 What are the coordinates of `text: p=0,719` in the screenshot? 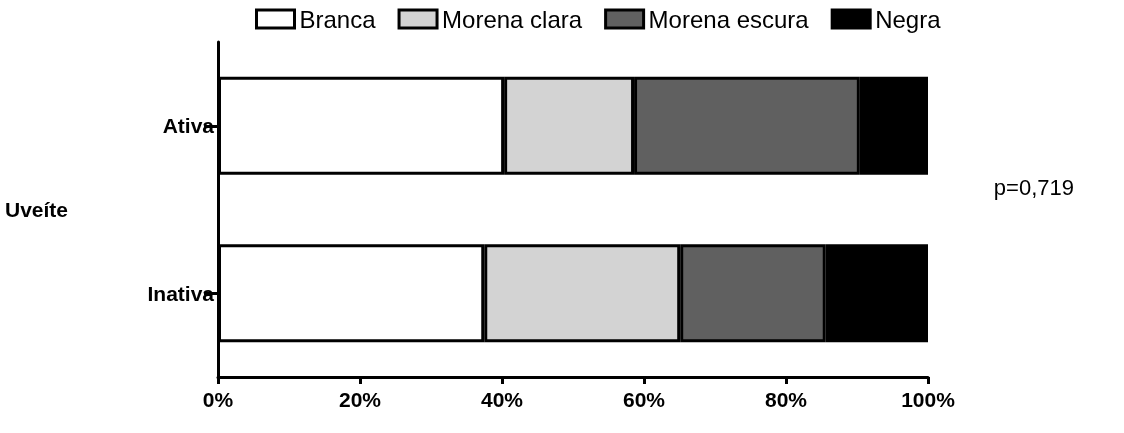 It's located at (1033, 187).